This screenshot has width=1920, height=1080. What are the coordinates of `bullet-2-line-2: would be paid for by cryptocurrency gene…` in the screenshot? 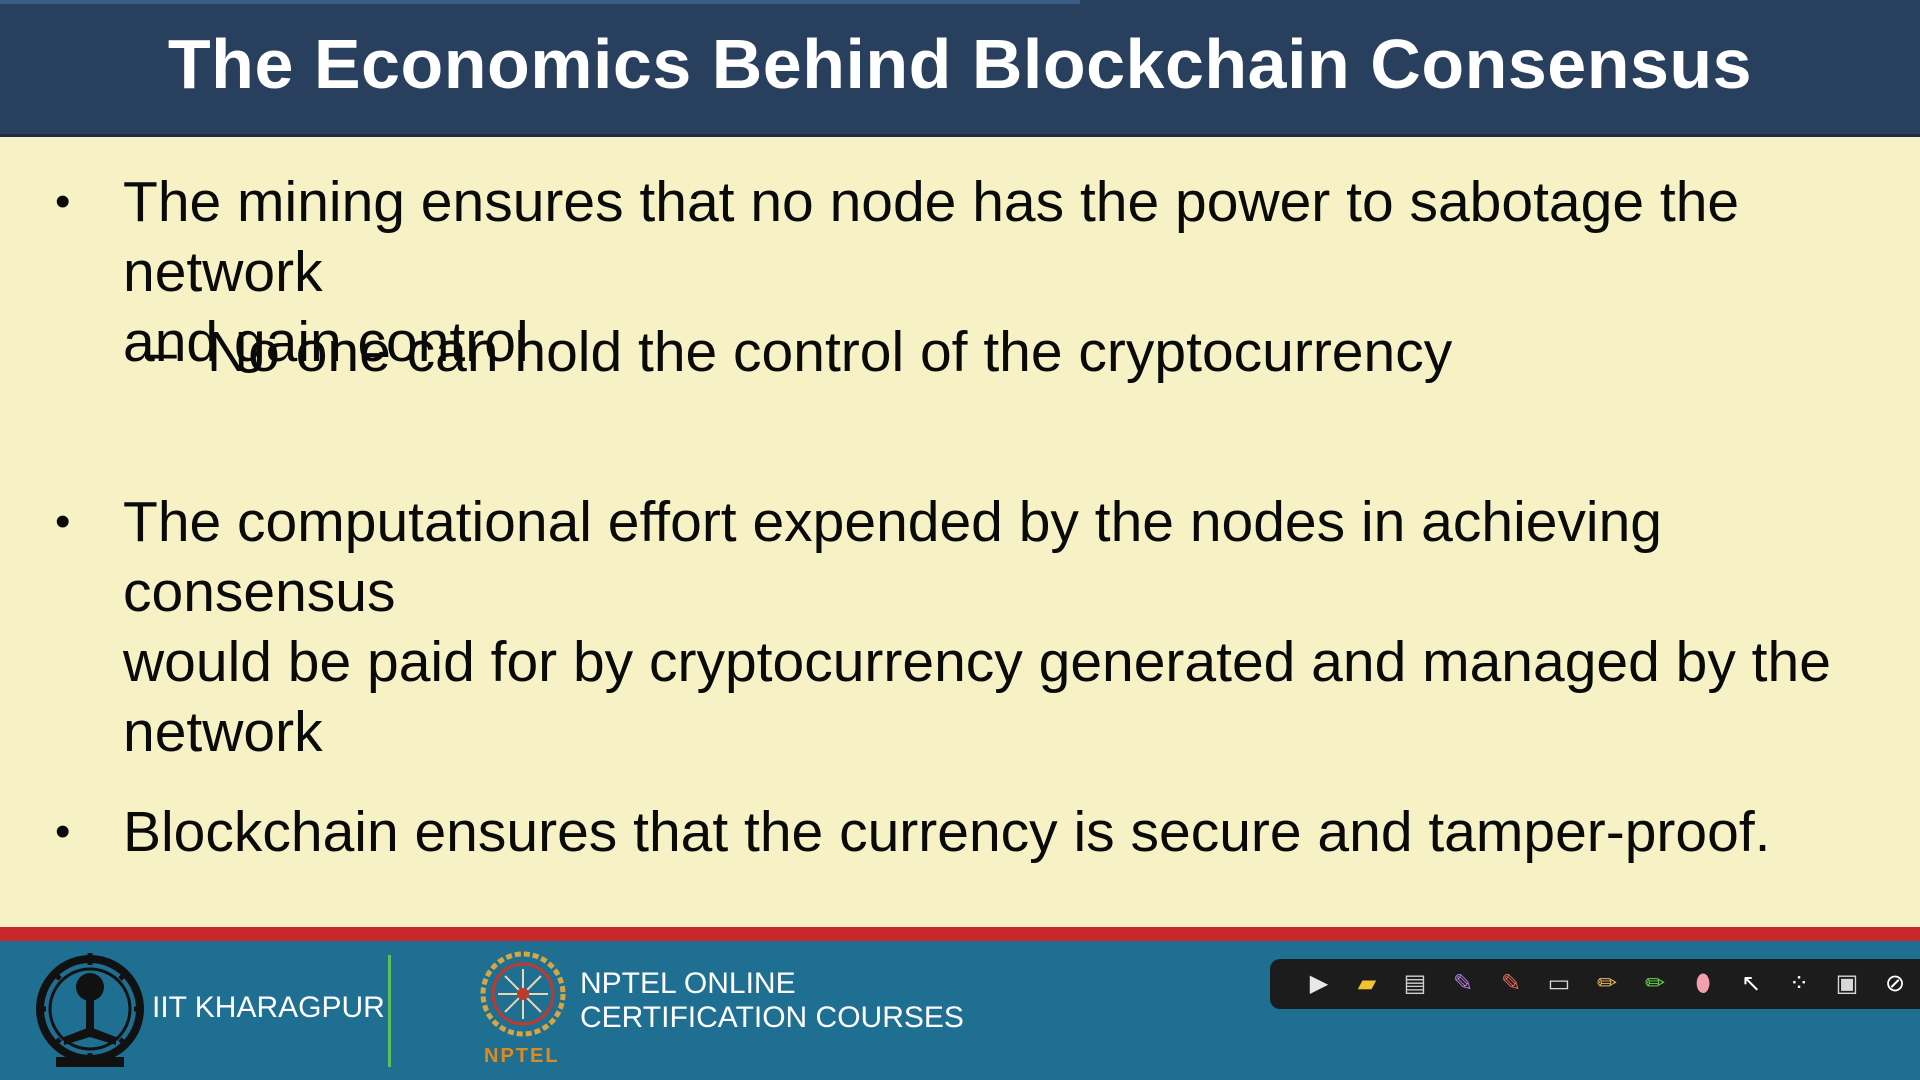 It's located at (977, 662).